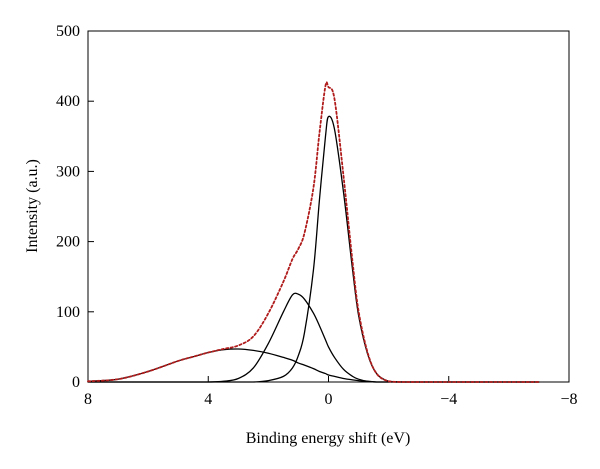 This screenshot has height=469, width=600. I want to click on x-axis-label: Binding energy shift (eV), so click(328, 438).